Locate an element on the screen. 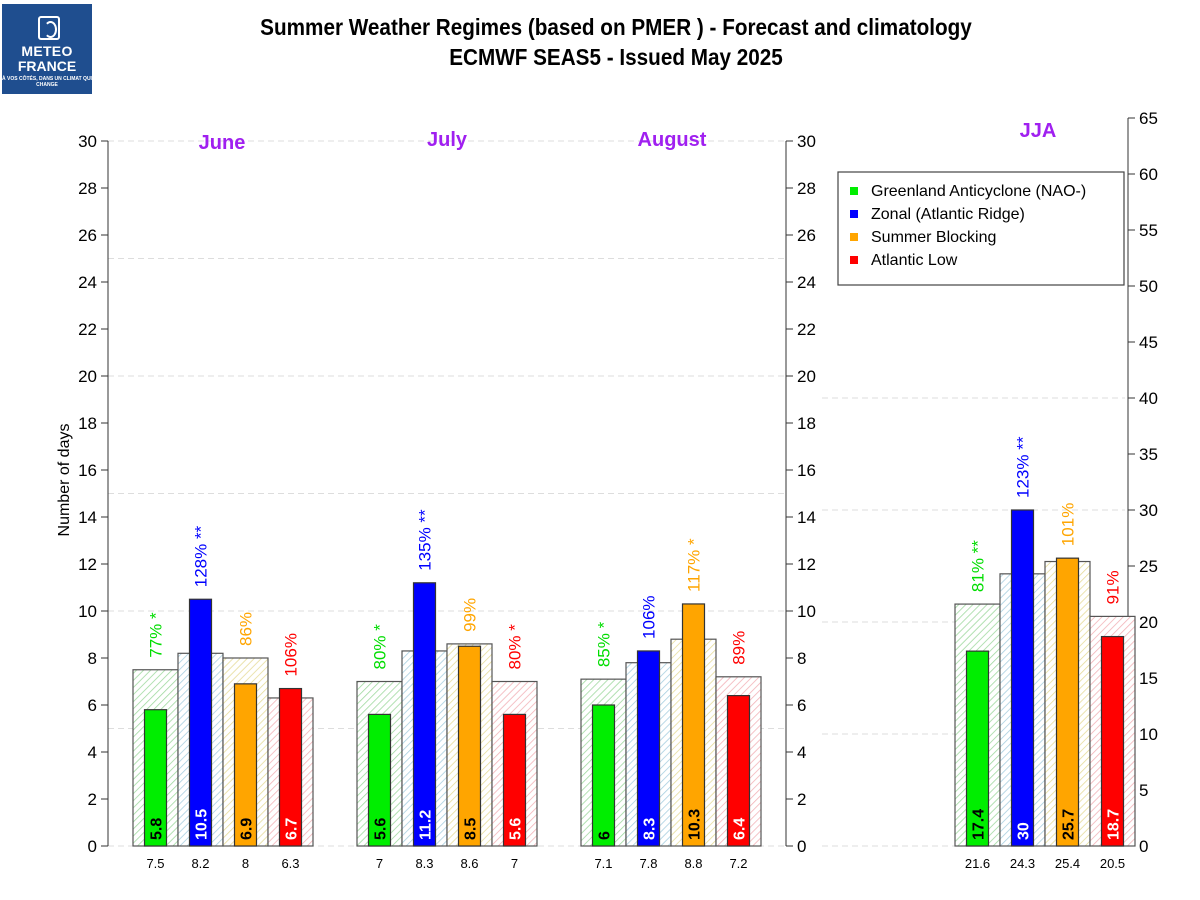 This screenshot has width=1200, height=900. y-tick-label-left: 20 is located at coordinates (87, 376).